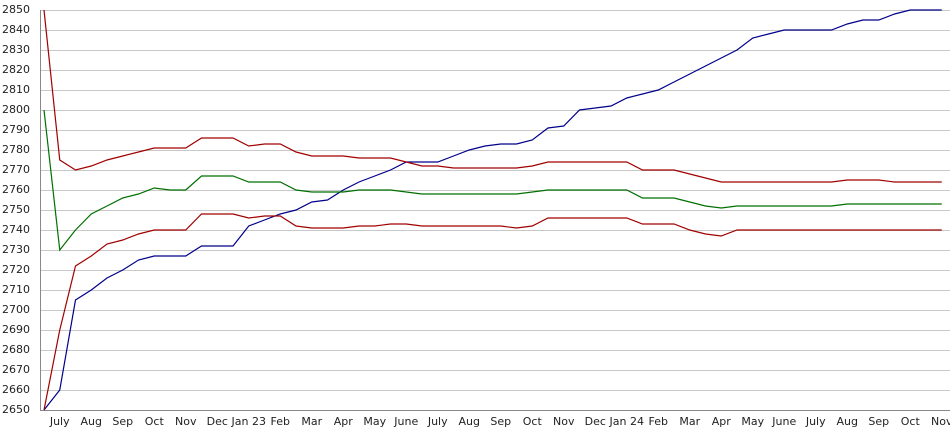 The image size is (950, 435). What do you see at coordinates (16, 349) in the screenshot?
I see `y-tick-label: 2680` at bounding box center [16, 349].